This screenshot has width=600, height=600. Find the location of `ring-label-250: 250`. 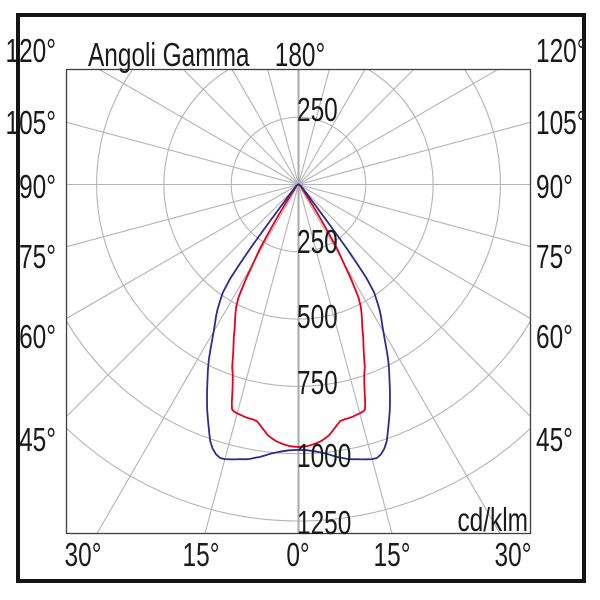

ring-label-250: 250 is located at coordinates (317, 241).